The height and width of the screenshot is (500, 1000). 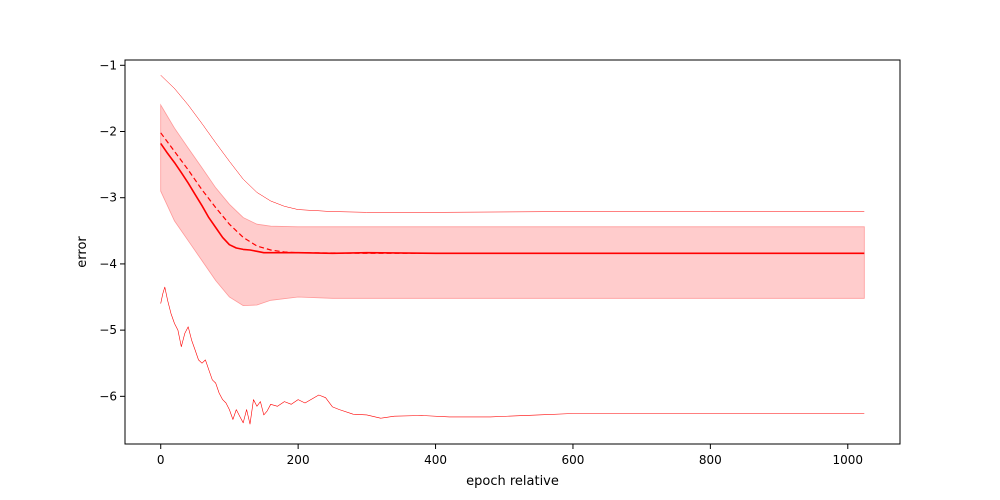 I want to click on y-tick-label: −1, so click(x=108, y=65).